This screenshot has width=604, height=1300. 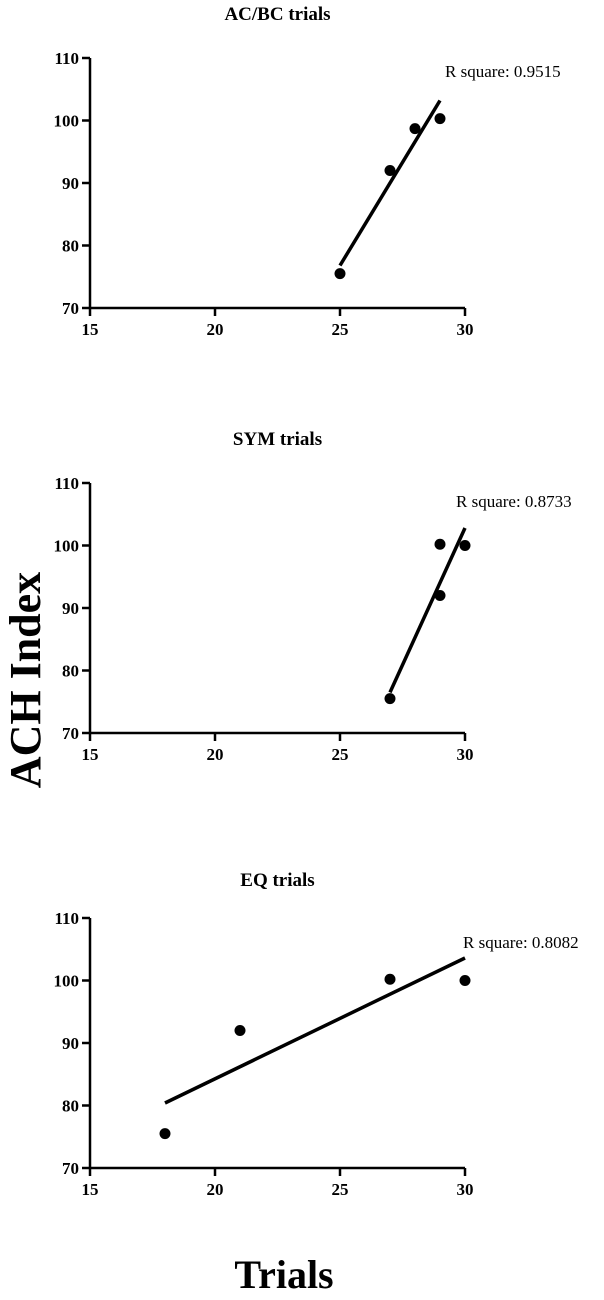 What do you see at coordinates (277, 880) in the screenshot?
I see `chart-title: EQ trials` at bounding box center [277, 880].